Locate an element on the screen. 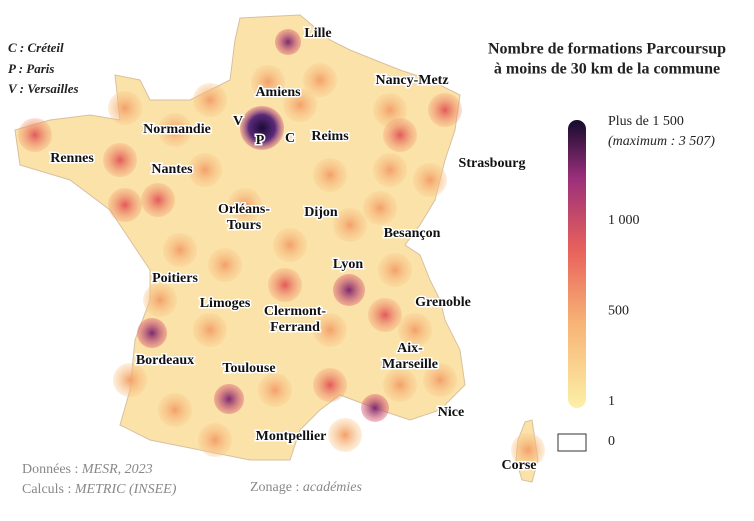  academy-label: Montpellier is located at coordinates (291, 436).